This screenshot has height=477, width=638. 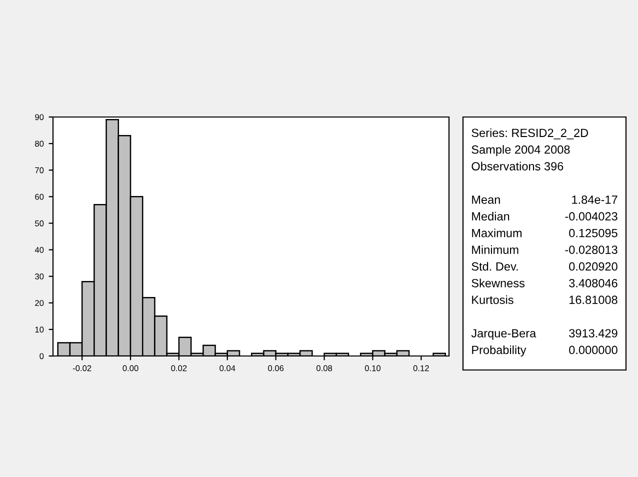 I want to click on y-tick-label: 80, so click(x=39, y=143).